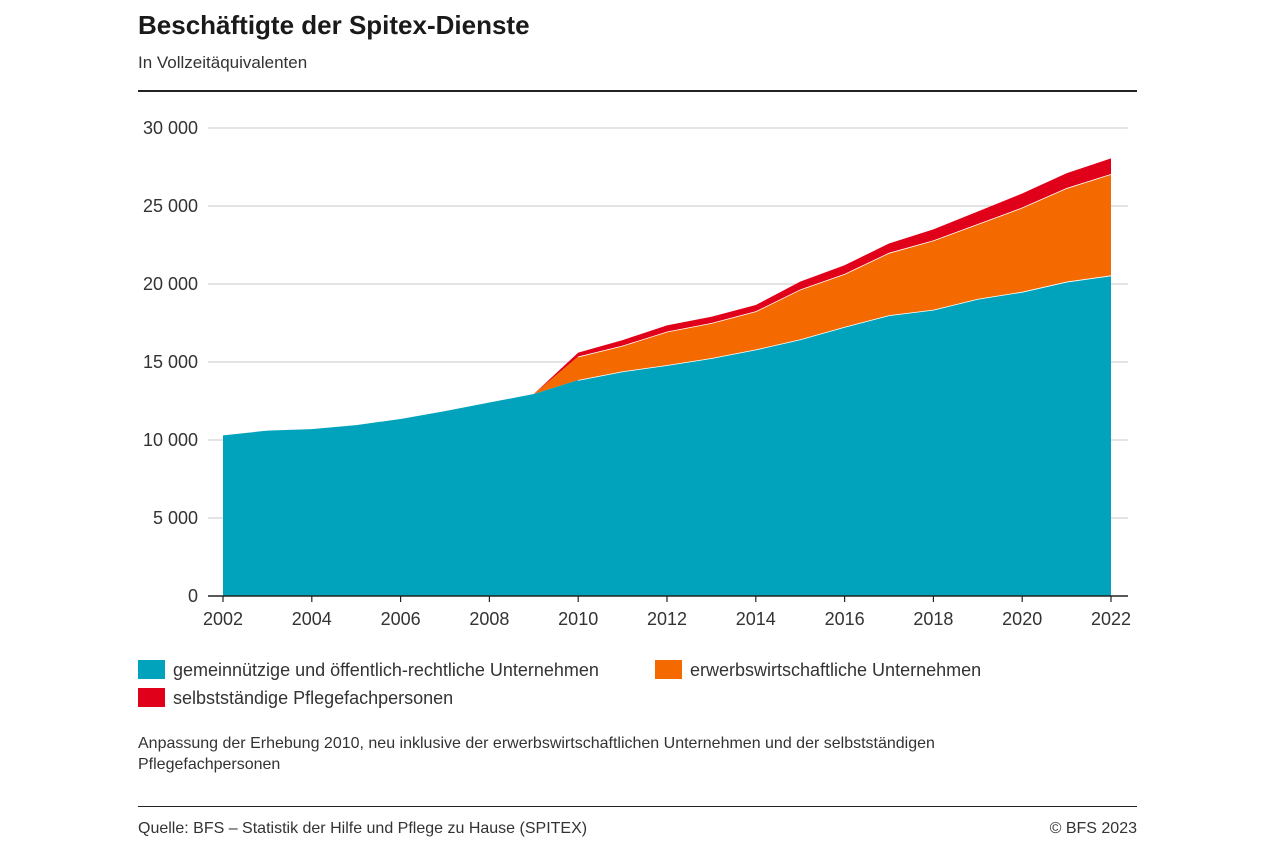  Describe the element at coordinates (170, 440) in the screenshot. I see `y-tick-label: 10 000` at that location.